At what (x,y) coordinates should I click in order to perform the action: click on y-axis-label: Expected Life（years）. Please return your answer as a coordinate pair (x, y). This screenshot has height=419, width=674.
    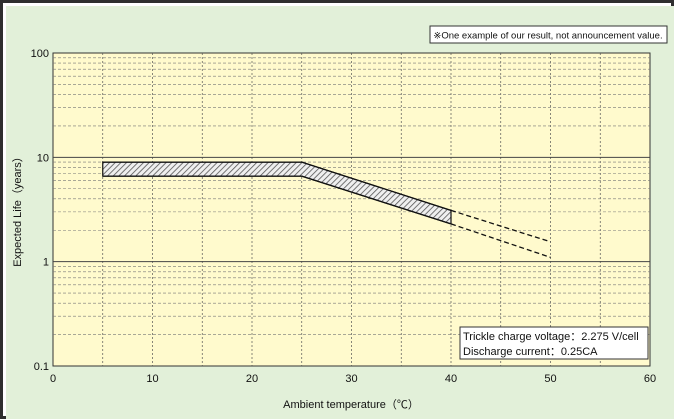
    Looking at the image, I should click on (17, 209).